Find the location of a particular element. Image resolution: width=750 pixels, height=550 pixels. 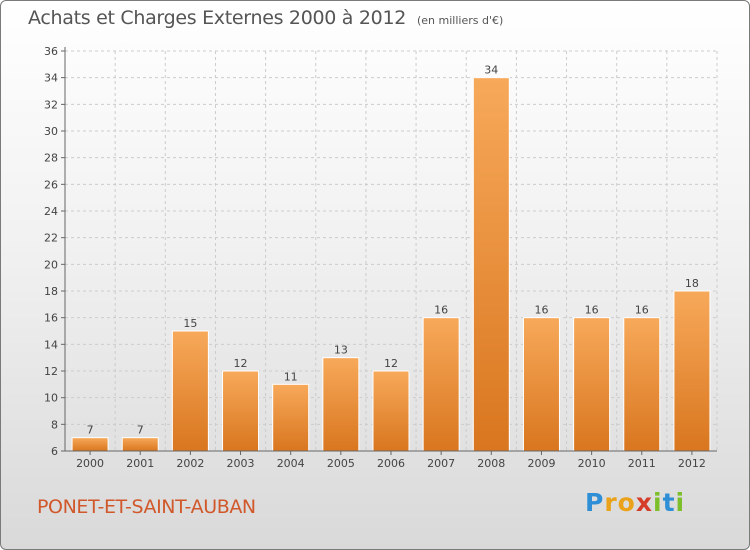

x-tick-label: 2012 is located at coordinates (692, 463).